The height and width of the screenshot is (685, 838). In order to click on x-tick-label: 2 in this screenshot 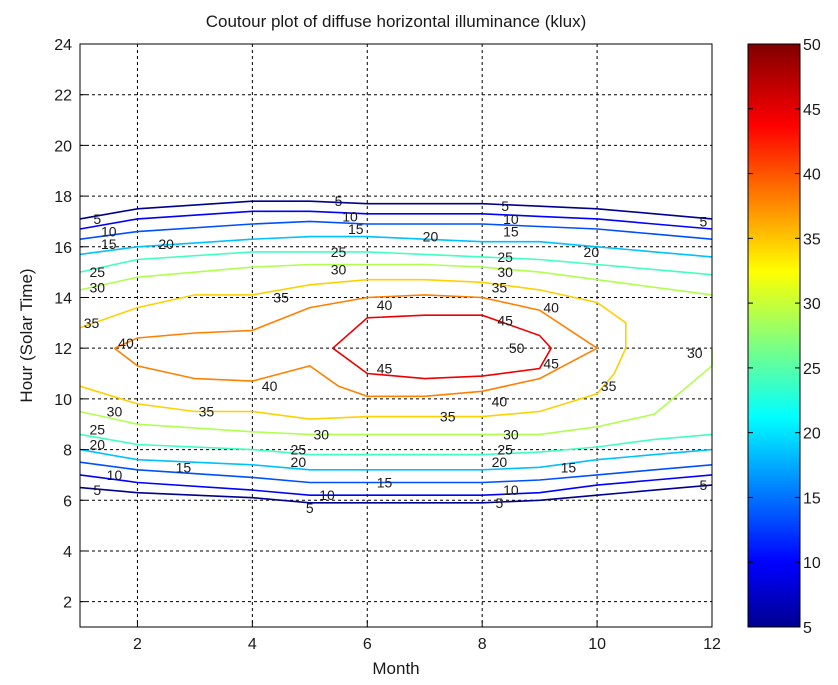, I will do `click(137, 644)`.